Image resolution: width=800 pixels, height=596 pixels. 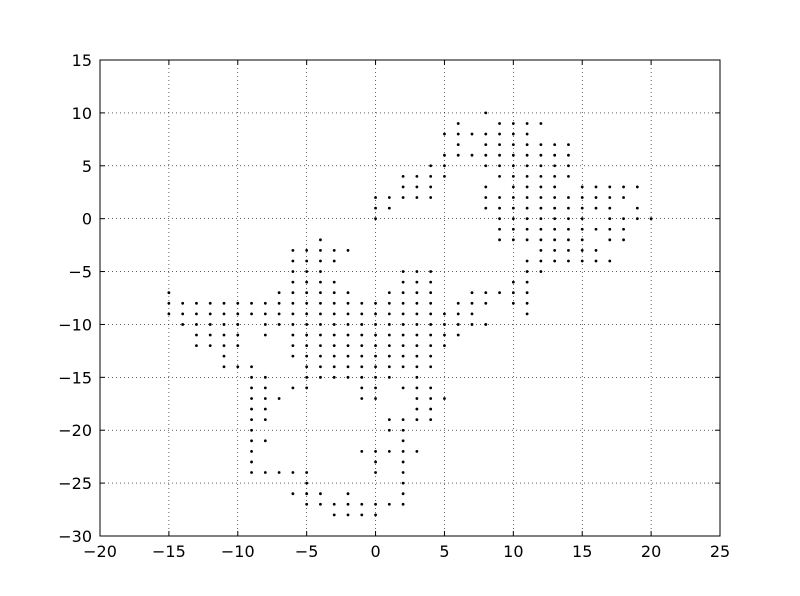 What do you see at coordinates (87, 166) in the screenshot?
I see `y-tick-label: 5` at bounding box center [87, 166].